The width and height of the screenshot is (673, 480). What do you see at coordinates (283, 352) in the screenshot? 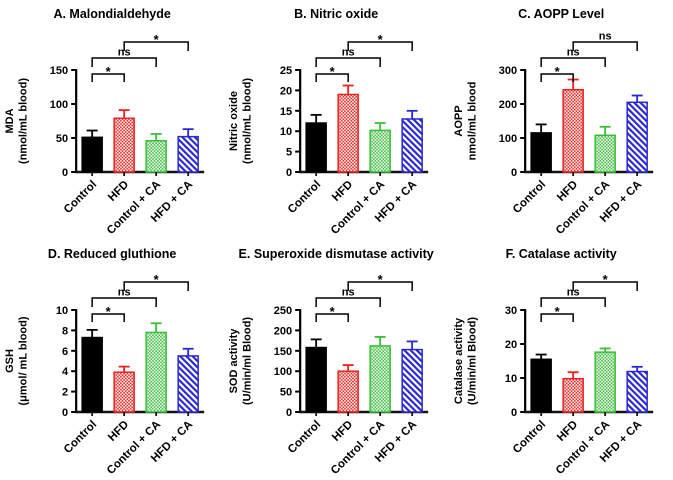
I see `y-tick-label: 150` at bounding box center [283, 352].